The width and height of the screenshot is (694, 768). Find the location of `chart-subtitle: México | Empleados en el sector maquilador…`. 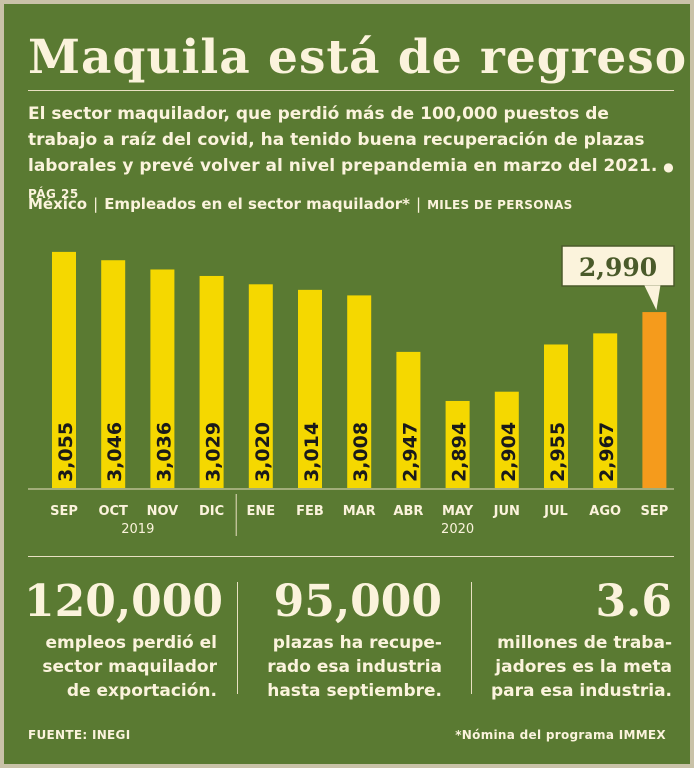

chart-subtitle: México | Empleados en el sector maquilador… is located at coordinates (300, 204).